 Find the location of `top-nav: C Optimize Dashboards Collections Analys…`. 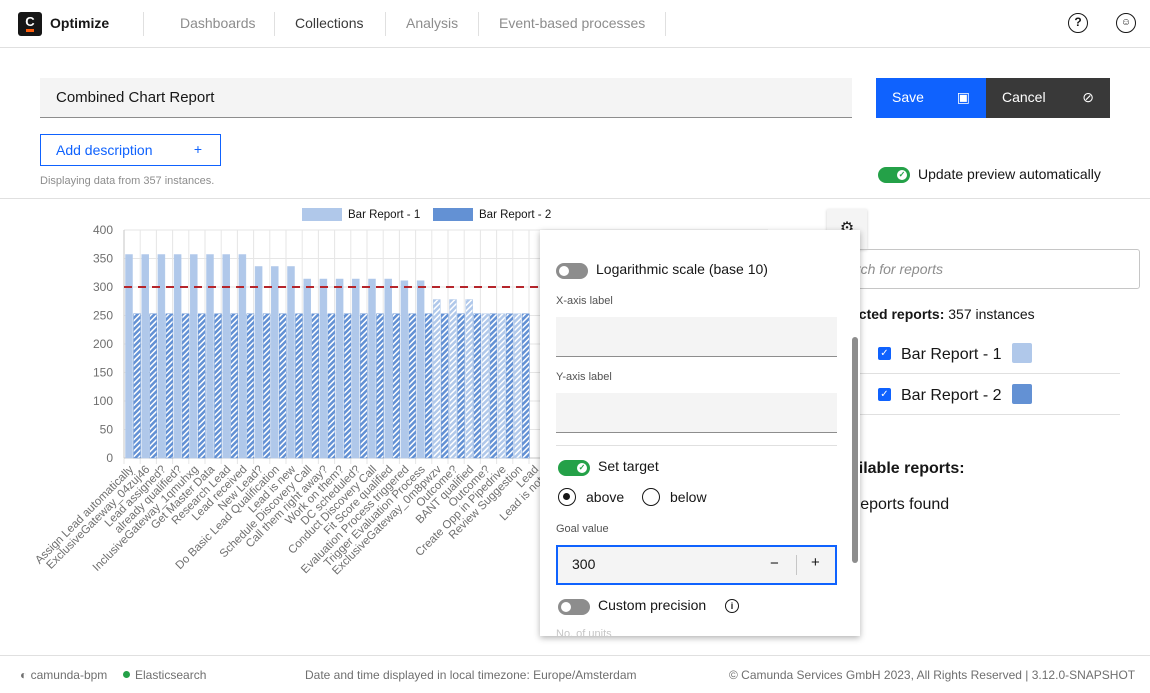

top-nav: C Optimize Dashboards Collections Analys… is located at coordinates (575, 24).